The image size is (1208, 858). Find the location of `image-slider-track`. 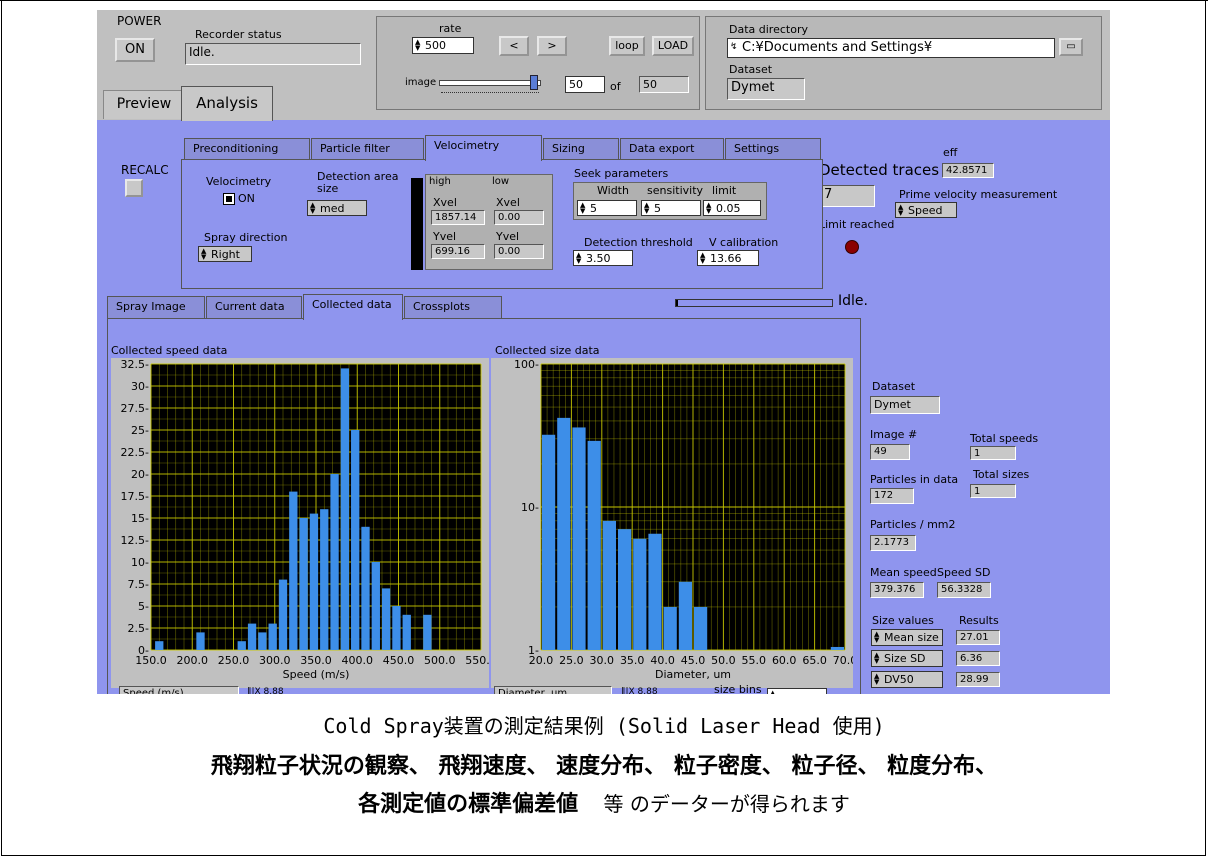

image-slider-track is located at coordinates (490, 83).